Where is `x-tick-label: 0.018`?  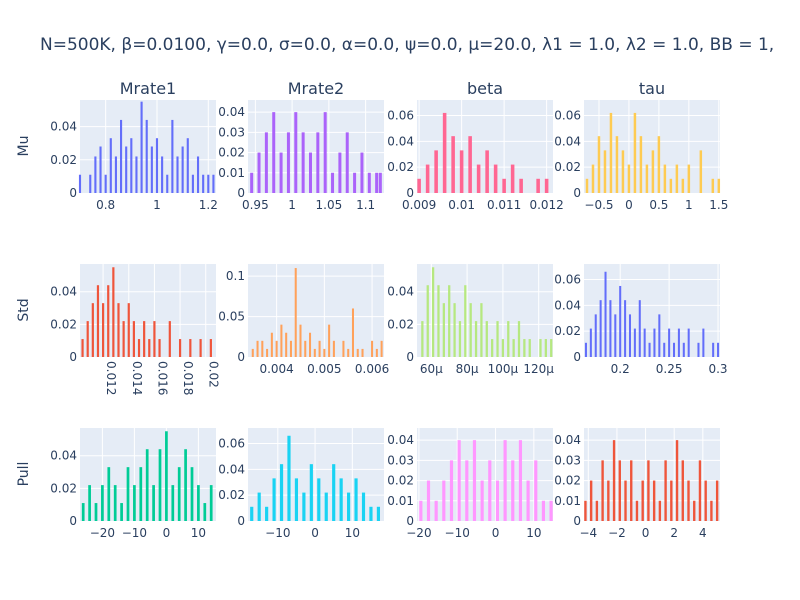 x-tick-label: 0.018 is located at coordinates (188, 378).